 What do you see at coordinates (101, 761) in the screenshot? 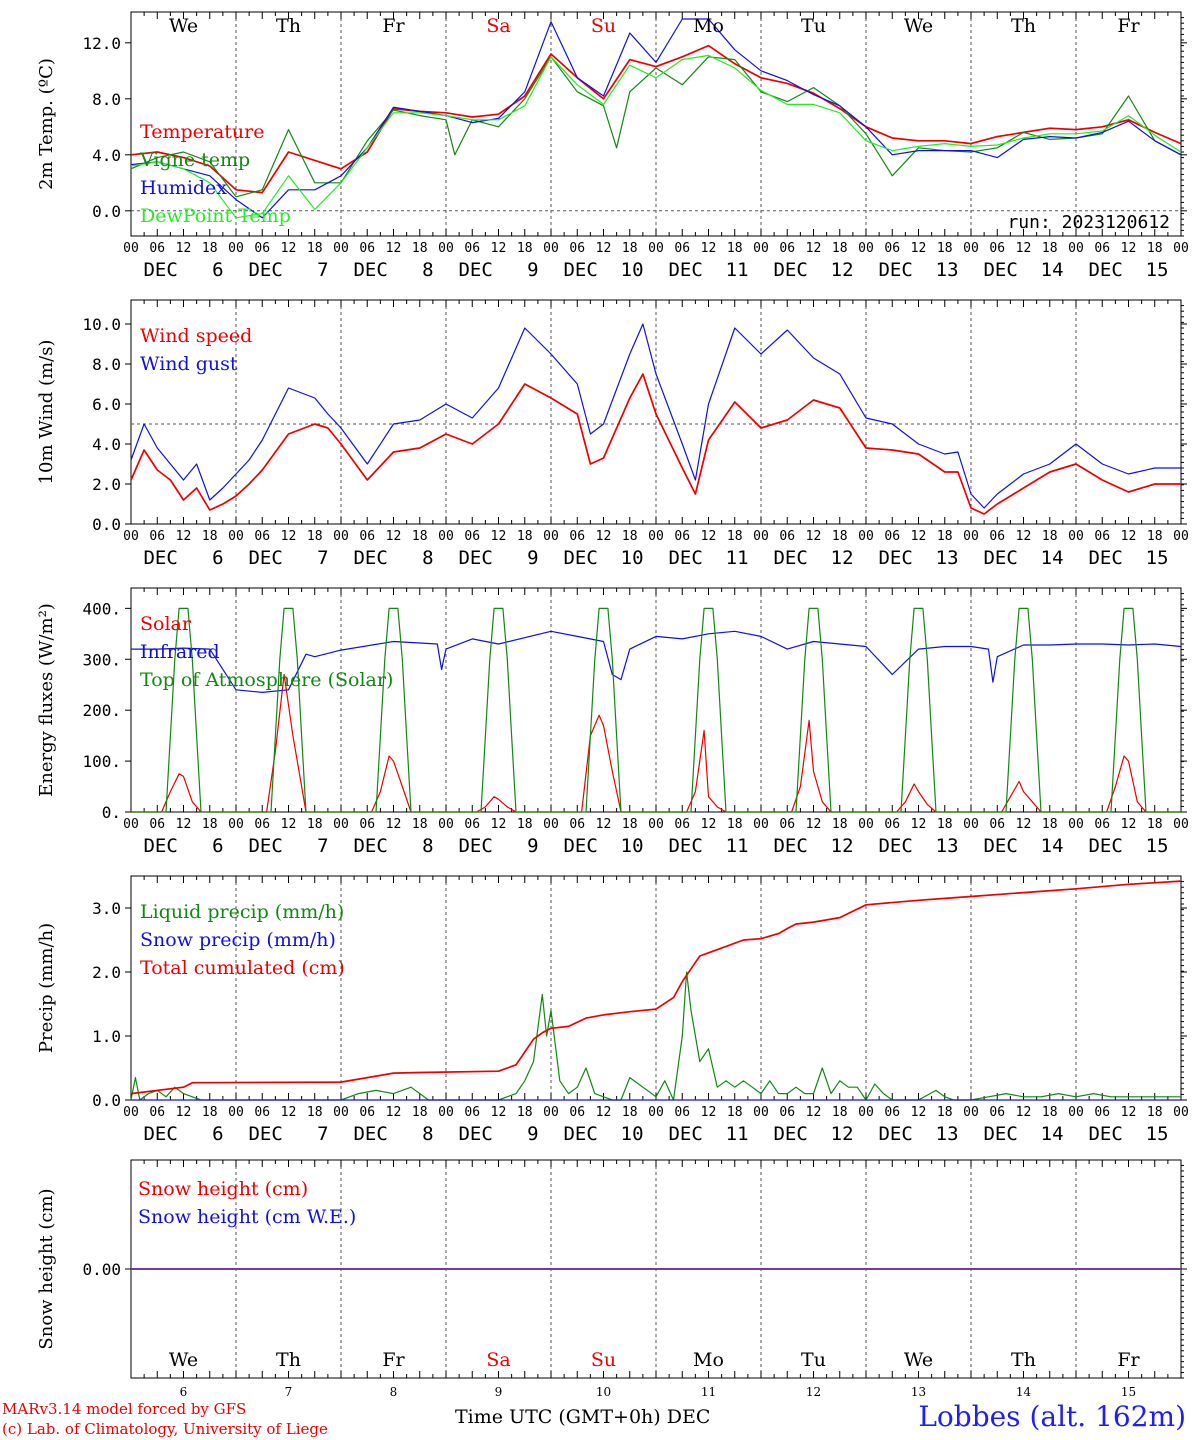
I see `y-tick-label: 100.` at bounding box center [101, 761].